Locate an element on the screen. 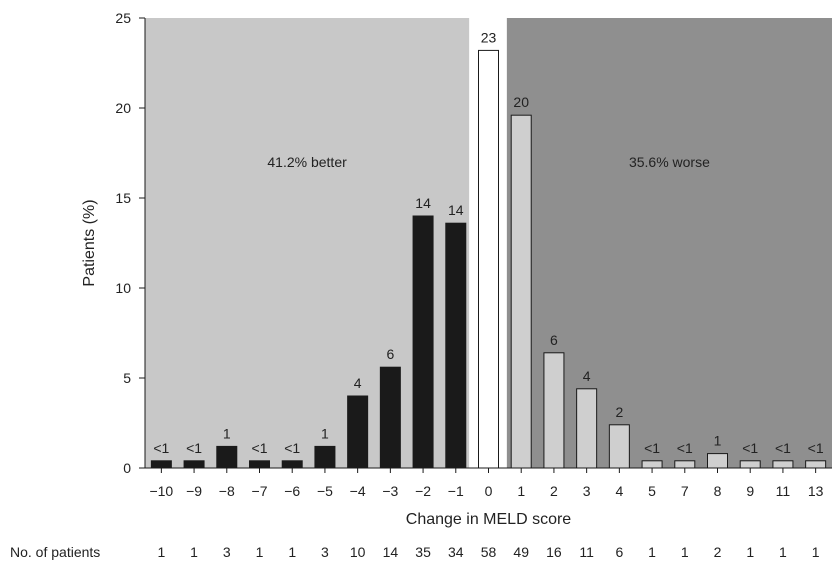 Image resolution: width=840 pixels, height=564 pixels. y-tick-label: 15 is located at coordinates (123, 198).